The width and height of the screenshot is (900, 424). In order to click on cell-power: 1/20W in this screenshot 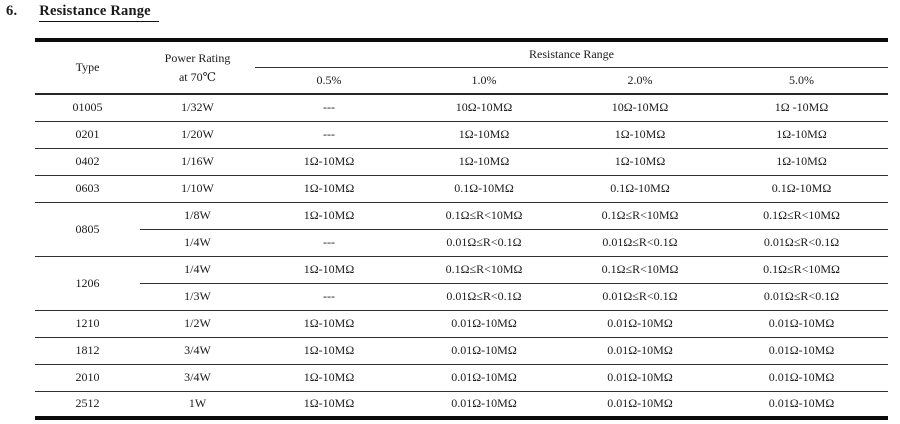, I will do `click(197, 135)`.